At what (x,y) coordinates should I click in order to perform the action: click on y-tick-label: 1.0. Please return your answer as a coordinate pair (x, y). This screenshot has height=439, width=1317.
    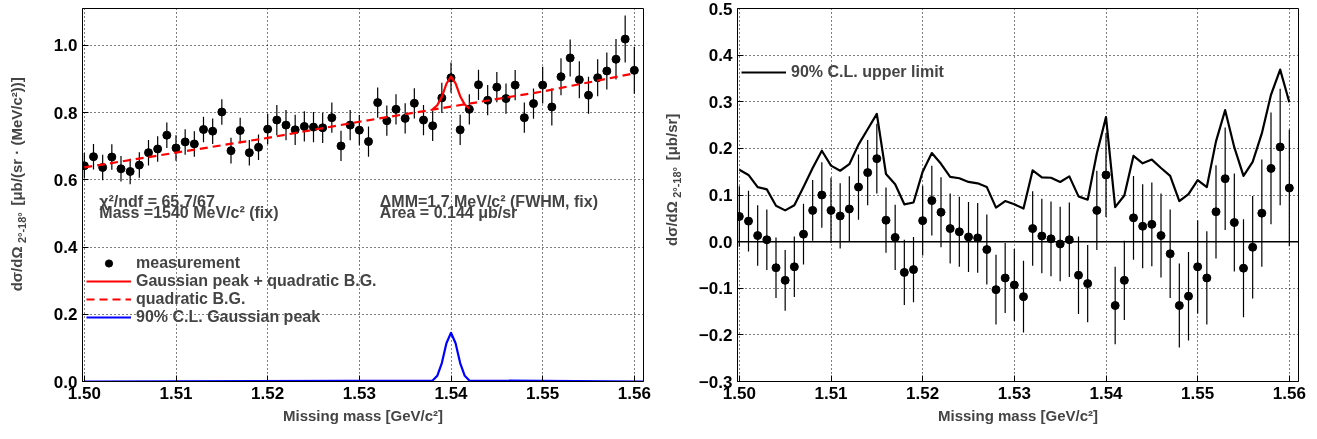
    Looking at the image, I should click on (65, 46).